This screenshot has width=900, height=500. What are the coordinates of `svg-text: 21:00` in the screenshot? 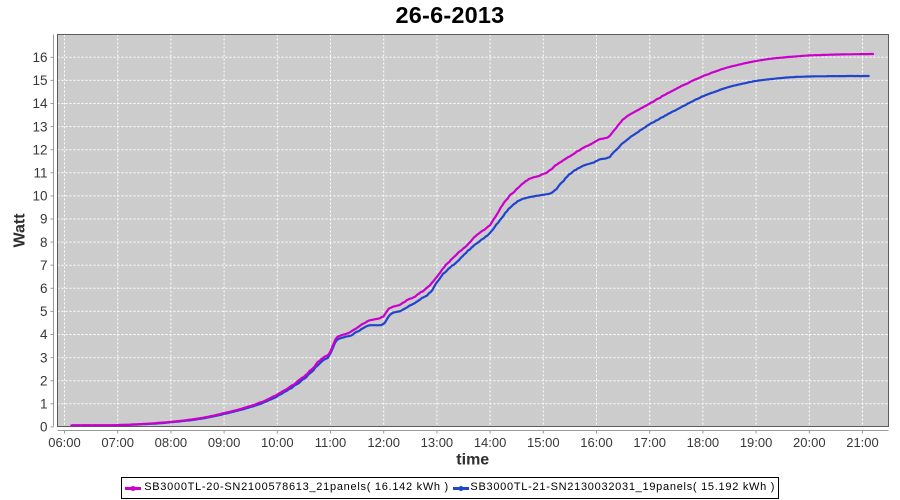 It's located at (862, 442).